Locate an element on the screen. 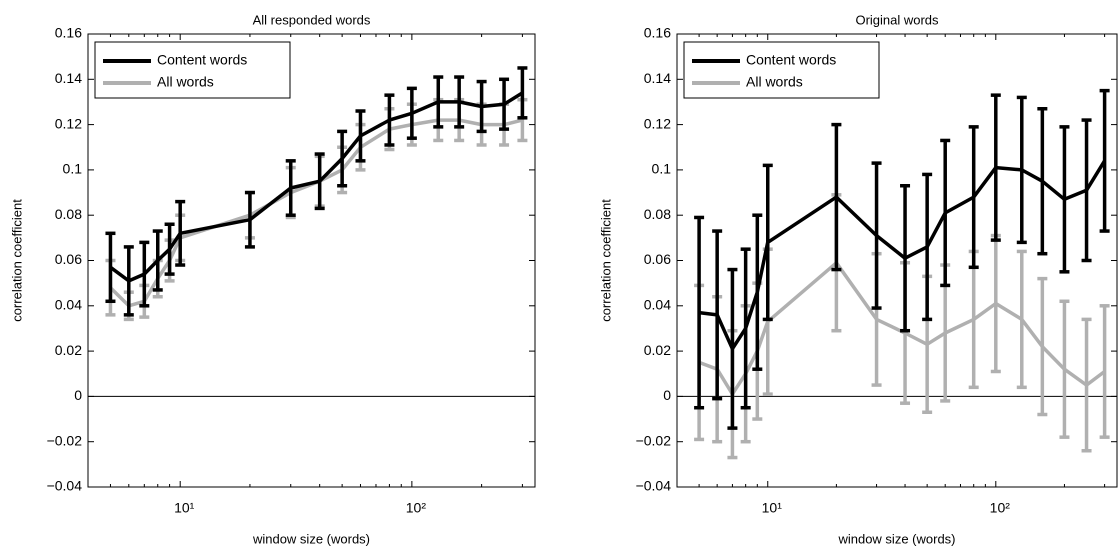  chart-title: All responded words is located at coordinates (312, 19).